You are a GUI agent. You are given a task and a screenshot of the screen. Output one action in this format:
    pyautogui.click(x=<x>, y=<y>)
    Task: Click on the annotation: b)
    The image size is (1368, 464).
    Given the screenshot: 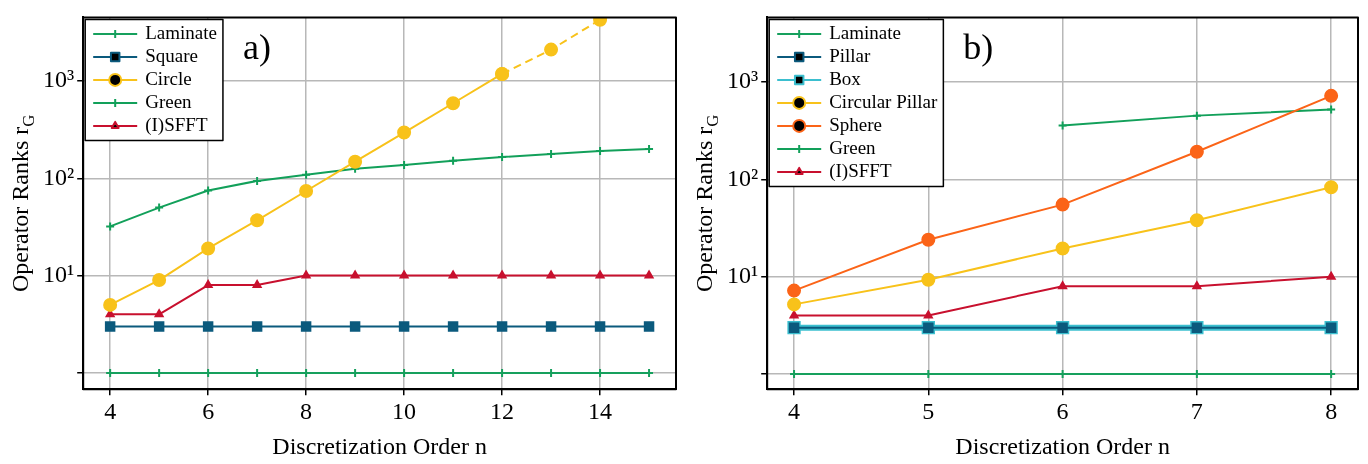 What is the action you would take?
    pyautogui.click(x=978, y=46)
    